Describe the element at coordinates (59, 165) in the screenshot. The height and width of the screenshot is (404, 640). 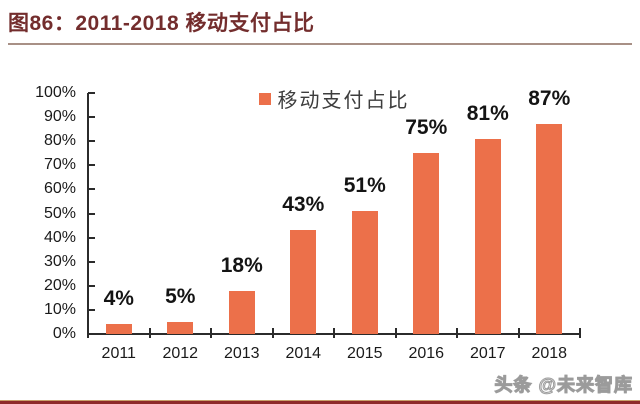
I see `y-axis-label: 70%` at that location.